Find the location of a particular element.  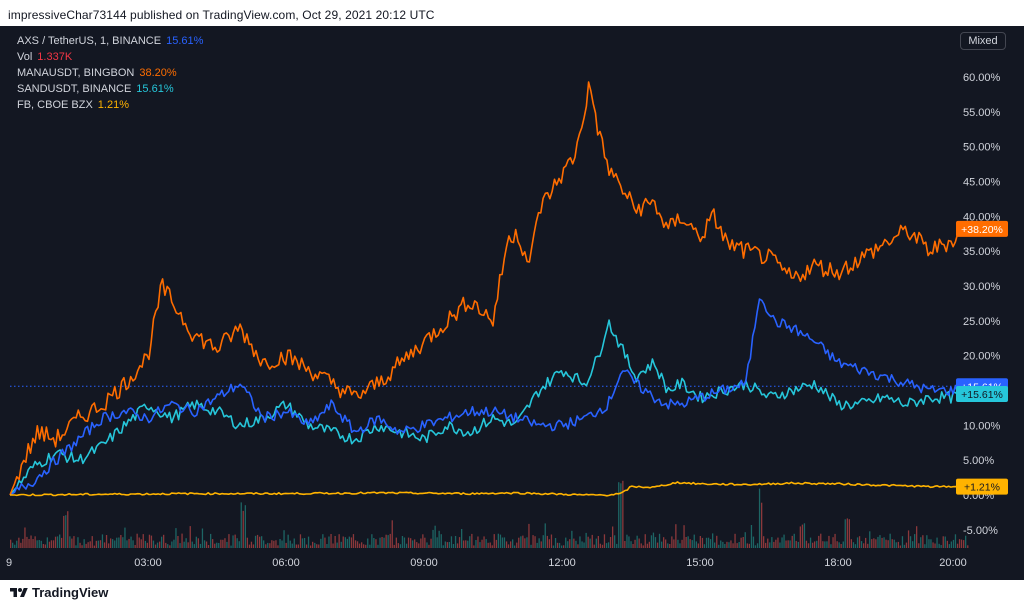

scale-mode-button: Mixed is located at coordinates (983, 41).